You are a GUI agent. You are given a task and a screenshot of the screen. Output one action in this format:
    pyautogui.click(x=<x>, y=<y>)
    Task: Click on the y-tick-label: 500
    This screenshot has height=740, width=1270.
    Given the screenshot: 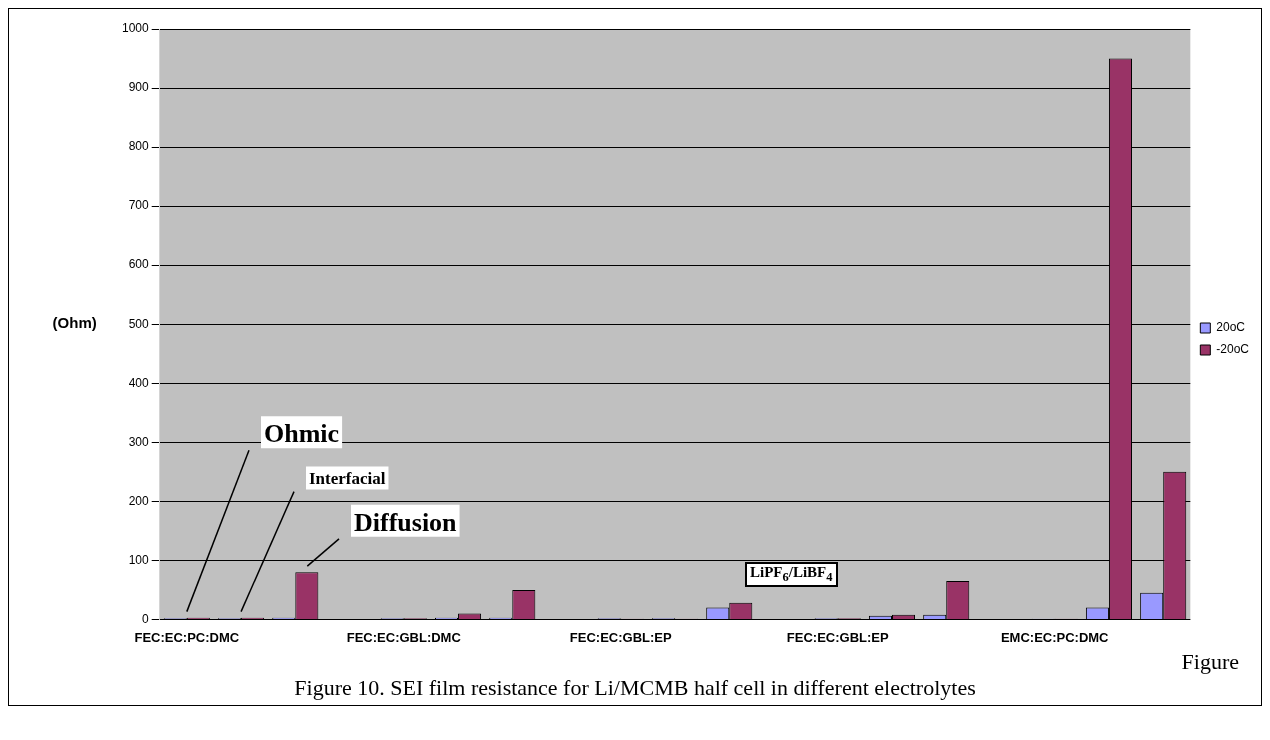 What is the action you would take?
    pyautogui.click(x=139, y=323)
    